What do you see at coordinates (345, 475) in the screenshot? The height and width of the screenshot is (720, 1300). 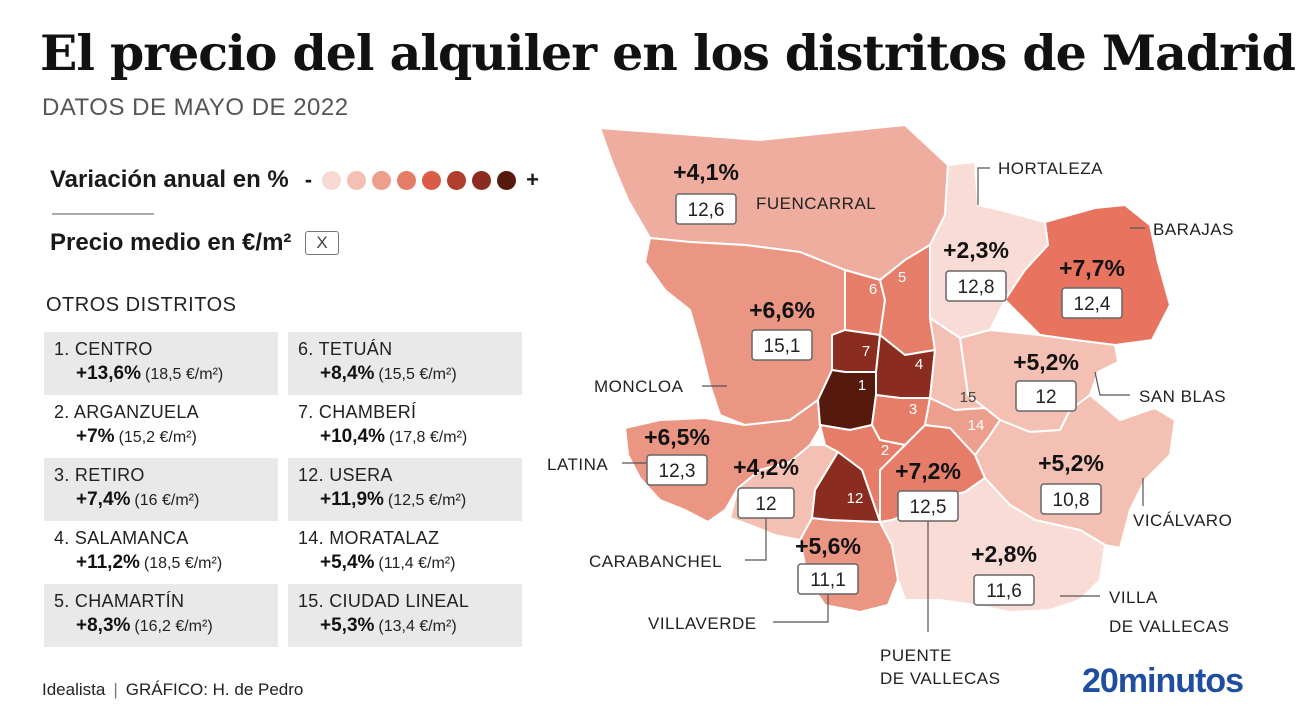 I see `district-card-name: 12. USERA` at bounding box center [345, 475].